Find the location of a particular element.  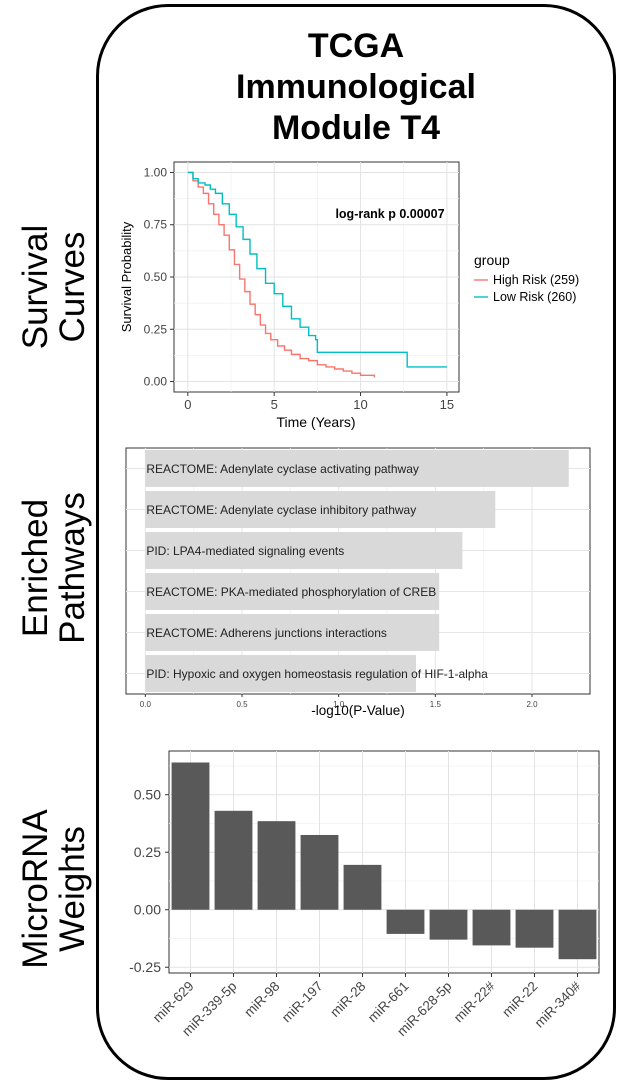

pathway-label: PID: LPA4-mediated signaling events is located at coordinates (245, 551).